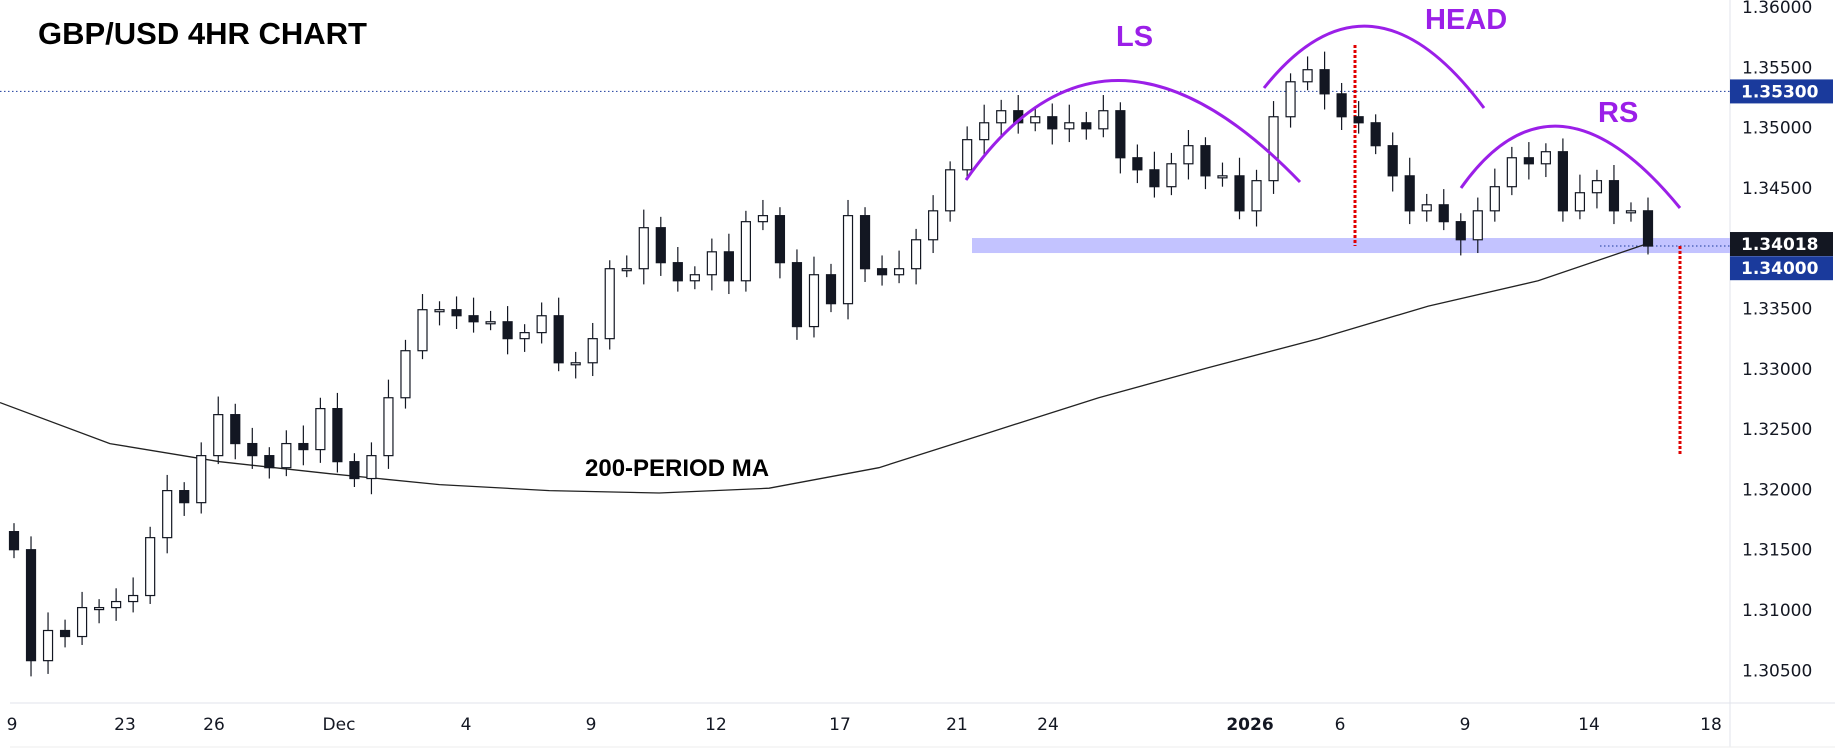 The height and width of the screenshot is (755, 1835). Describe the element at coordinates (1777, 310) in the screenshot. I see `price-tick-label: 1.33500` at that location.